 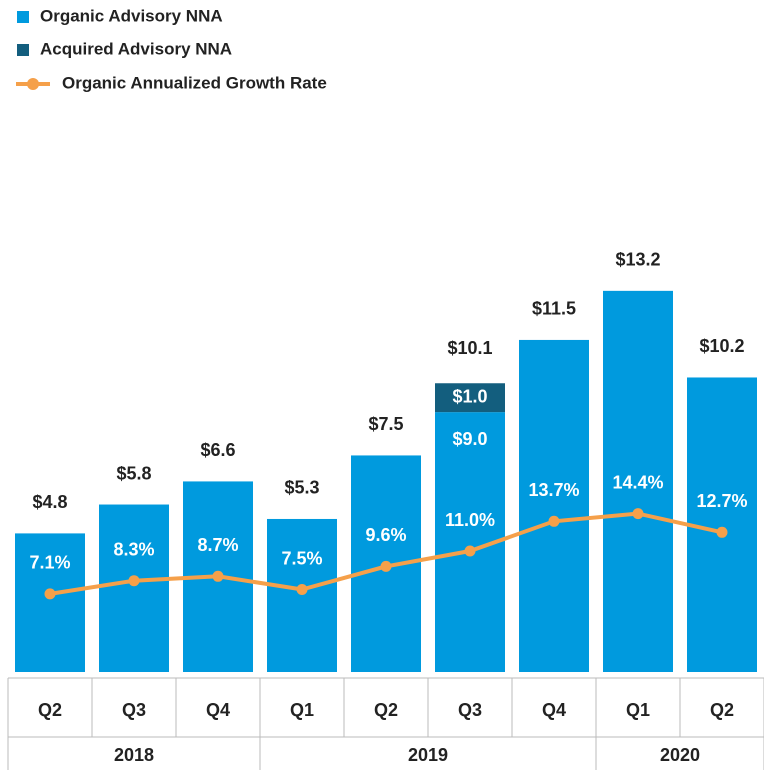 What do you see at coordinates (217, 545) in the screenshot?
I see `line-value-label: 8.7%` at bounding box center [217, 545].